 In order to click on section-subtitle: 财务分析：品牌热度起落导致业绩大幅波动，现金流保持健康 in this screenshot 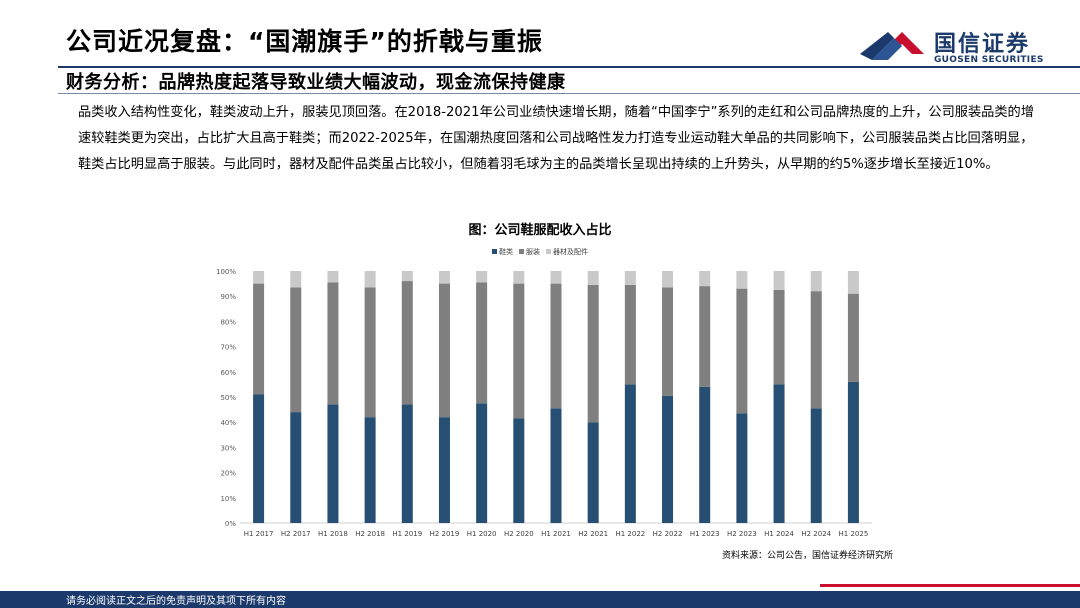, I will do `click(316, 82)`.